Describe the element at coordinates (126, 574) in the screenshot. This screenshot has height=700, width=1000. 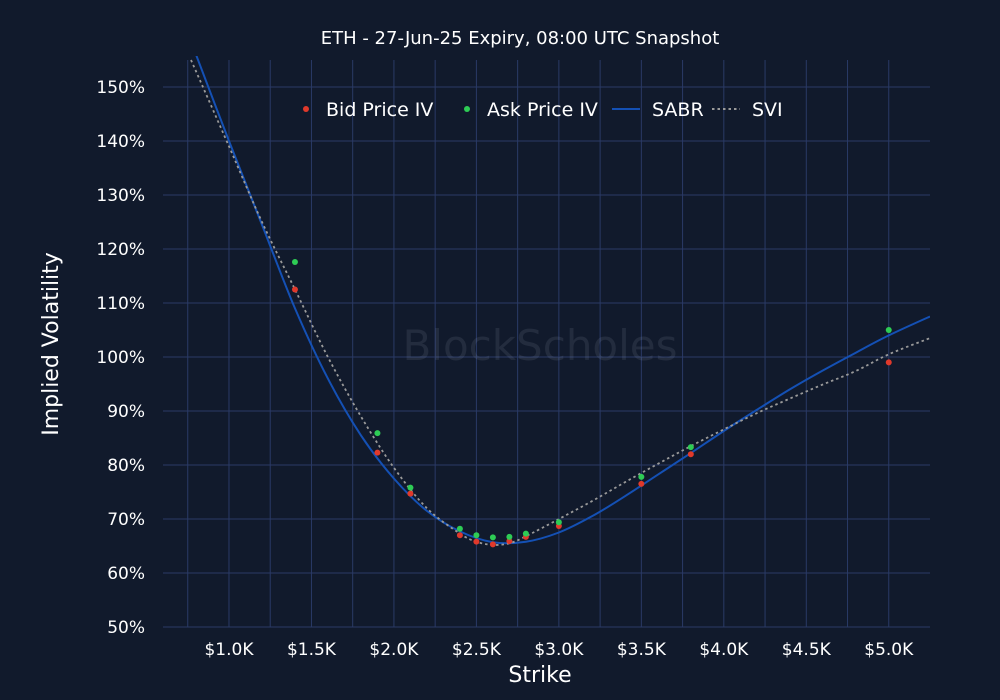
I see `y-tick-label: 60%` at that location.